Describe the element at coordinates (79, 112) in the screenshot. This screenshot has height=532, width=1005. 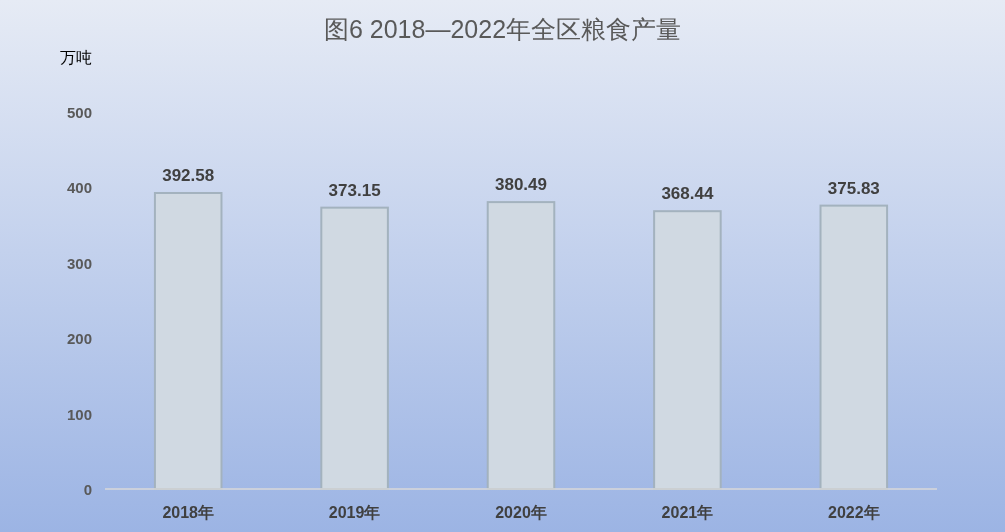
I see `y-tick-label: 500` at that location.